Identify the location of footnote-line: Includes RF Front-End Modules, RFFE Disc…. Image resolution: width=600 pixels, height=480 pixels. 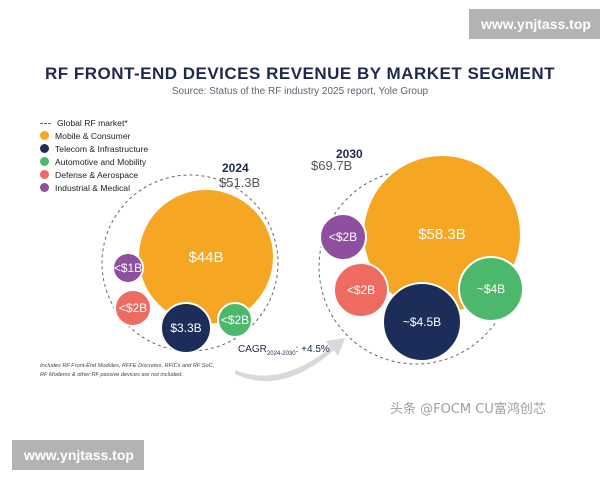
(127, 366).